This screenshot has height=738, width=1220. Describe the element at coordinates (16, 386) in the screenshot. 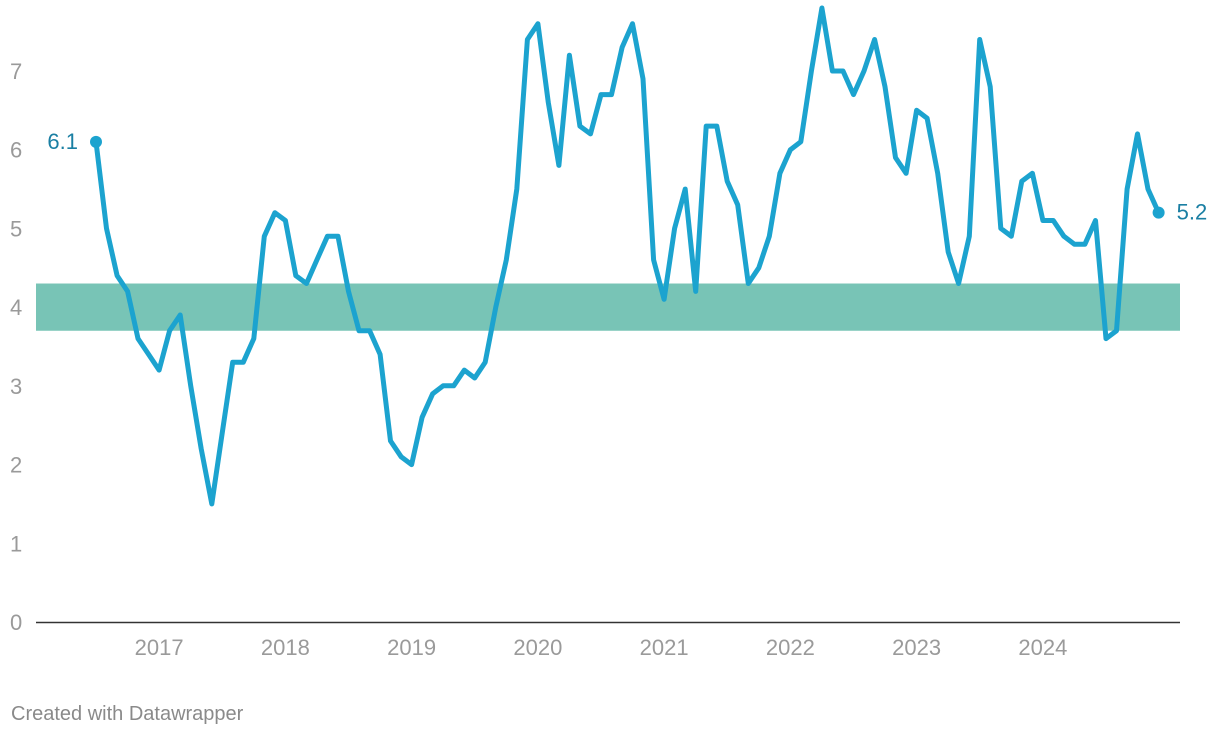

I see `y-tick-label: 3` at that location.